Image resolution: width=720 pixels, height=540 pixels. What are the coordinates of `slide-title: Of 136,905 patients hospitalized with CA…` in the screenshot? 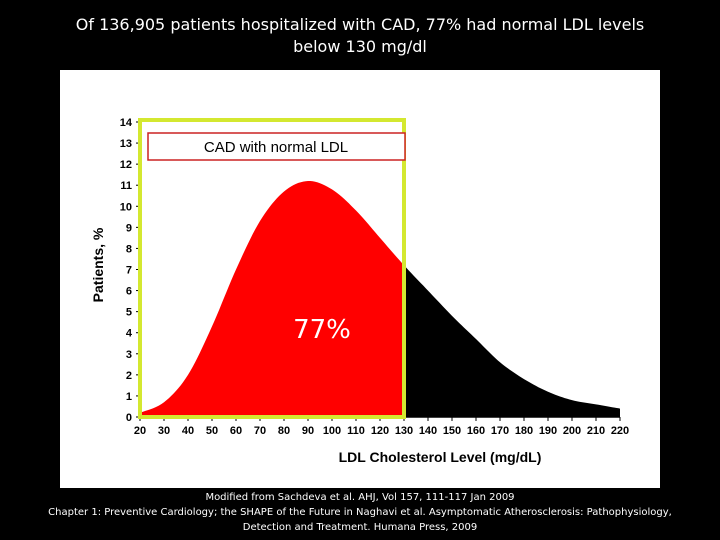 It's located at (360, 36).